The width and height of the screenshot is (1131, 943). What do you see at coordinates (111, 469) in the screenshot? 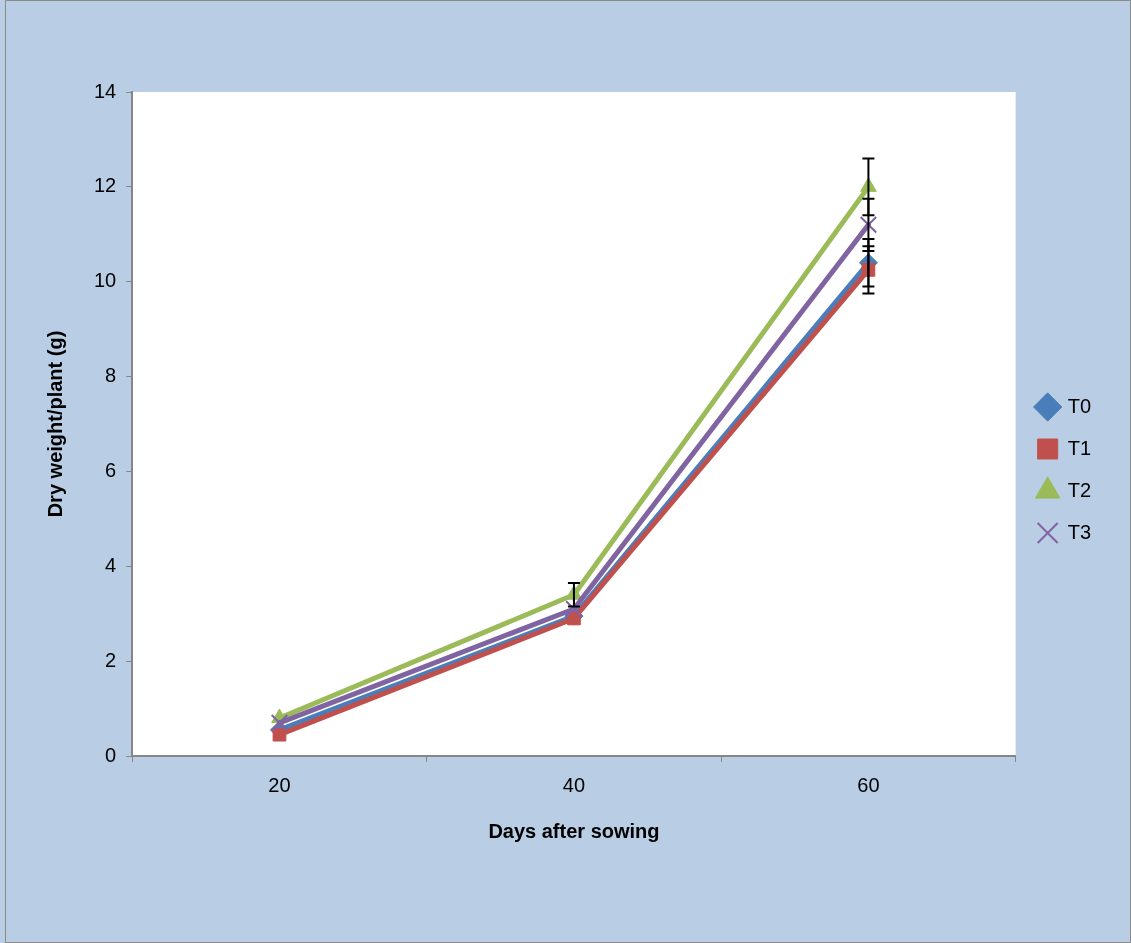
I see `y-tick-label: 6` at bounding box center [111, 469].